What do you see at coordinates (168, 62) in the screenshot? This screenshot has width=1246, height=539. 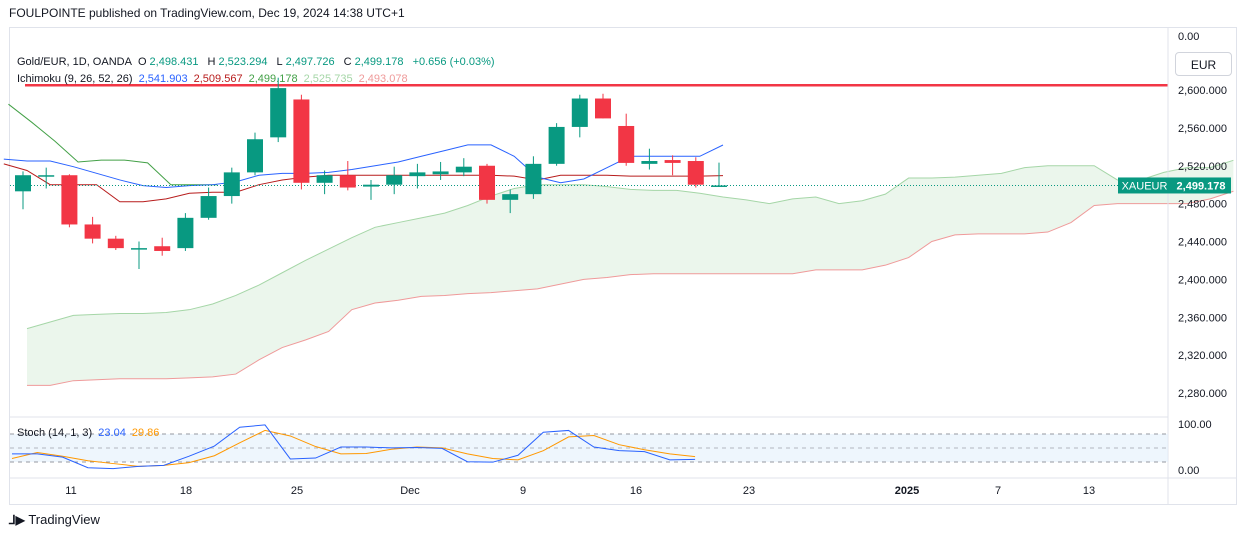 I see `open-value: O 2,498.431` at bounding box center [168, 62].